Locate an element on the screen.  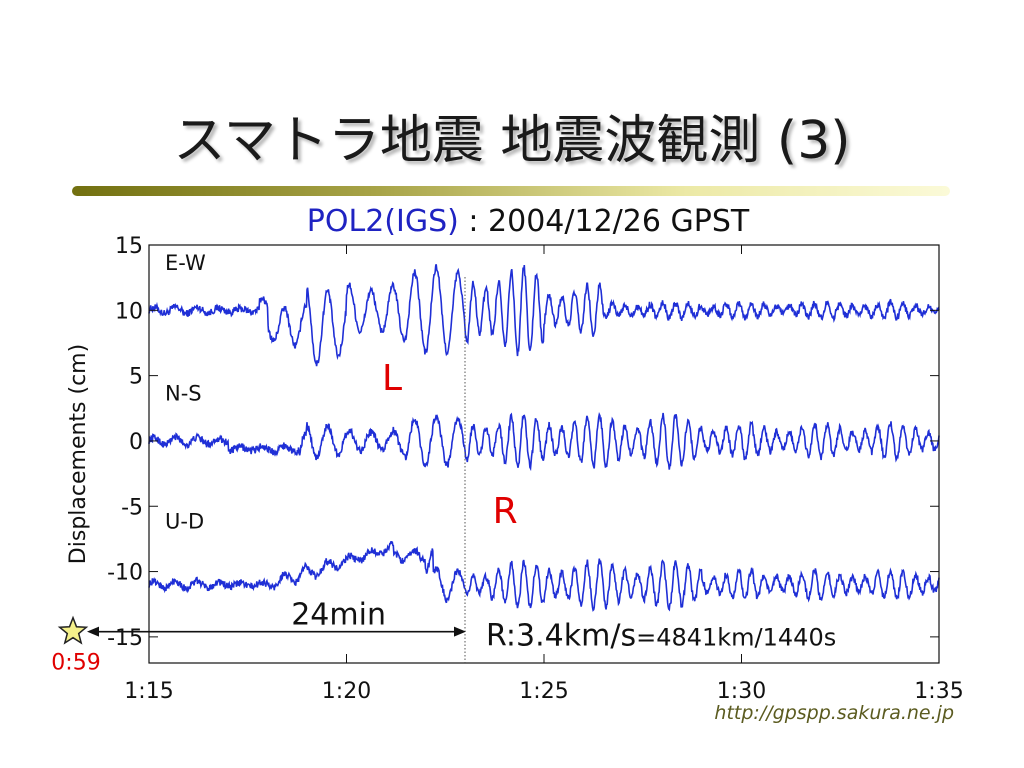
x-tick-label: 1:15 is located at coordinates (148, 691).